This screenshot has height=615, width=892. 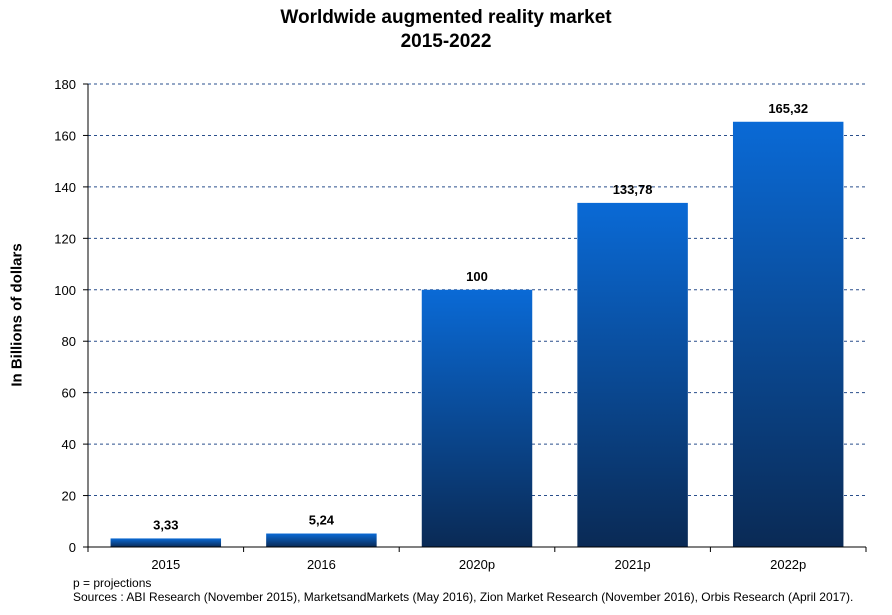 What do you see at coordinates (65, 238) in the screenshot?
I see `y-tick-label: 120` at bounding box center [65, 238].